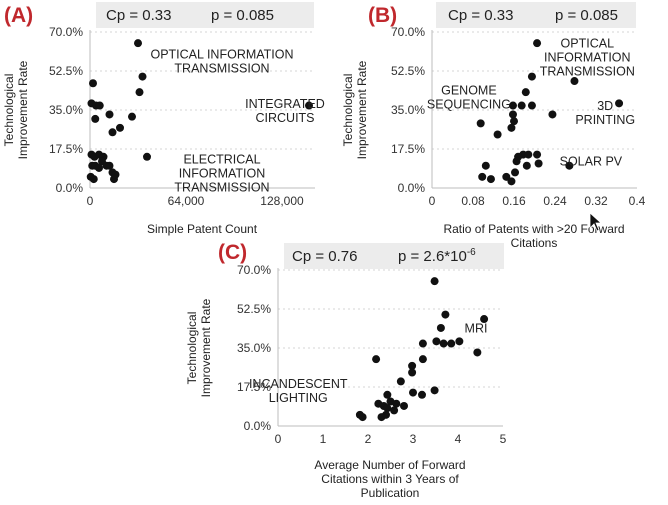 The image size is (668, 505). I want to click on x-axis-title: Average Number of Forward, so click(389, 465).